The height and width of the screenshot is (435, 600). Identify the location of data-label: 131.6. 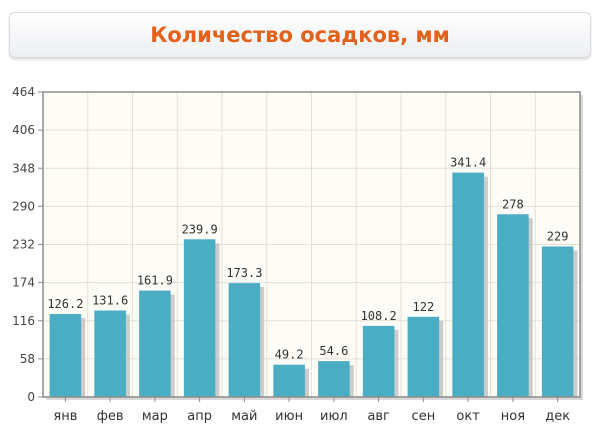
(110, 300).